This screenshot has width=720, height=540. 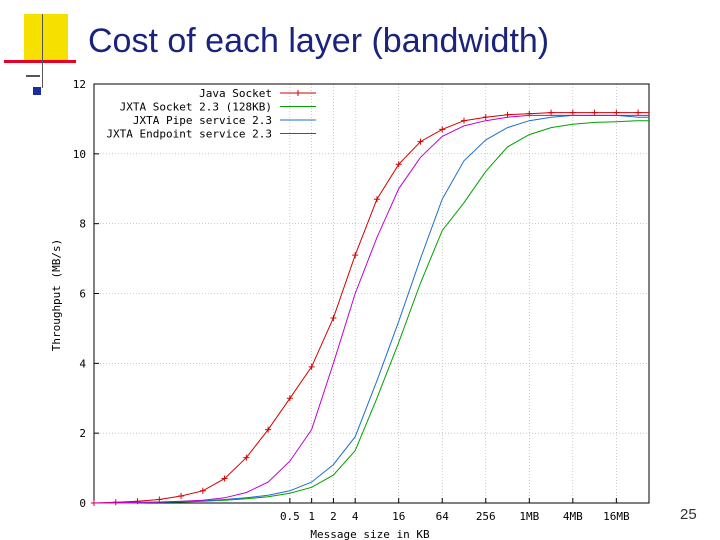 I want to click on legend-label: JXTA Pipe service 2.3, so click(x=202, y=120).